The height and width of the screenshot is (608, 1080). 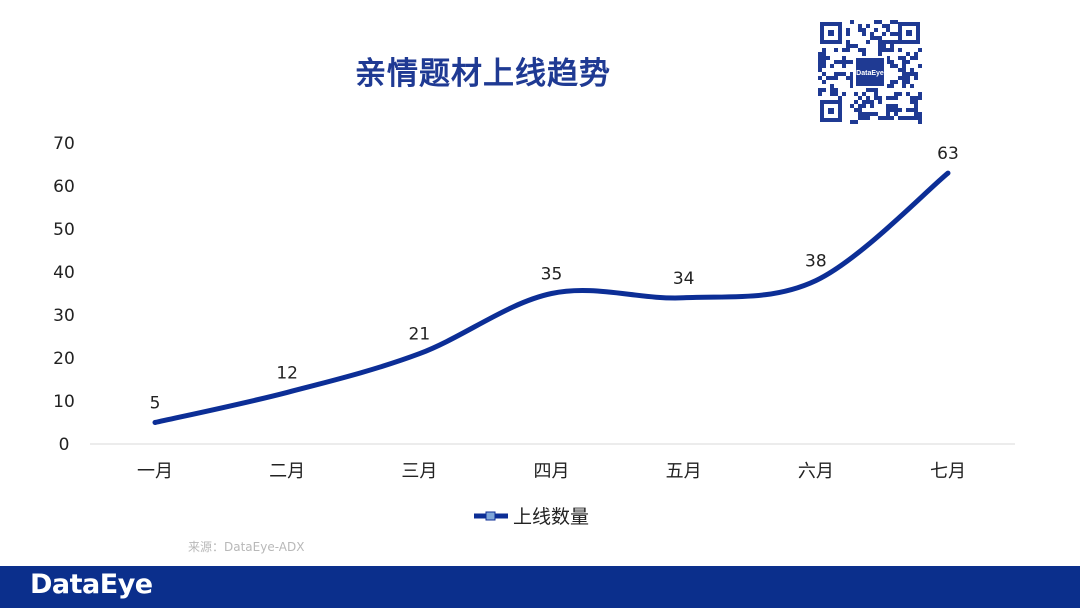 I want to click on y-tick-label: 0, so click(x=64, y=445).